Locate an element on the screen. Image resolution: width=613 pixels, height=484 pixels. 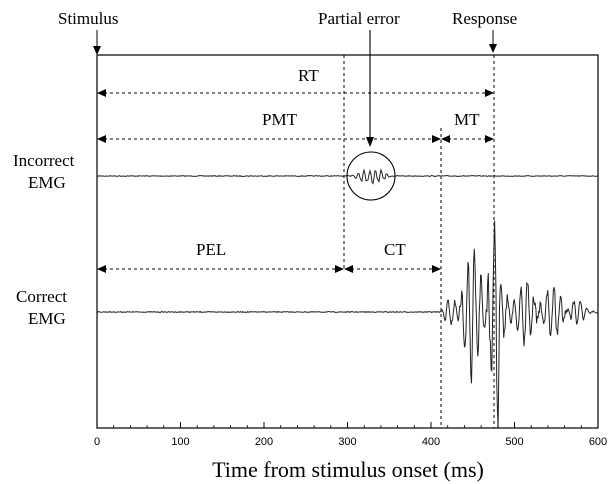
incorrect-emg-label-line2: EMG is located at coordinates (47, 182).